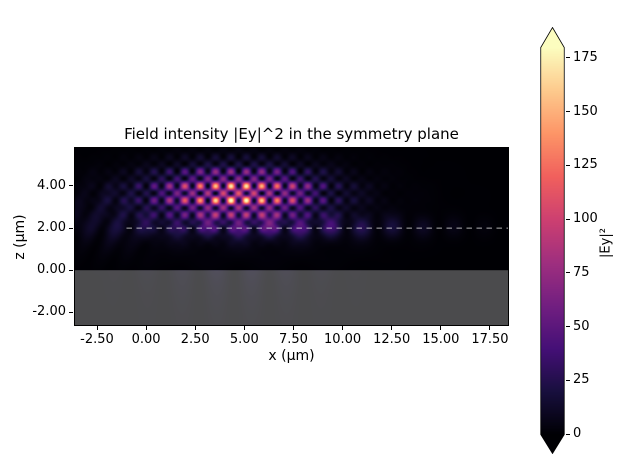 This screenshot has width=626, height=470. Describe the element at coordinates (585, 111) in the screenshot. I see `colorbar-tick-label: 150` at that location.